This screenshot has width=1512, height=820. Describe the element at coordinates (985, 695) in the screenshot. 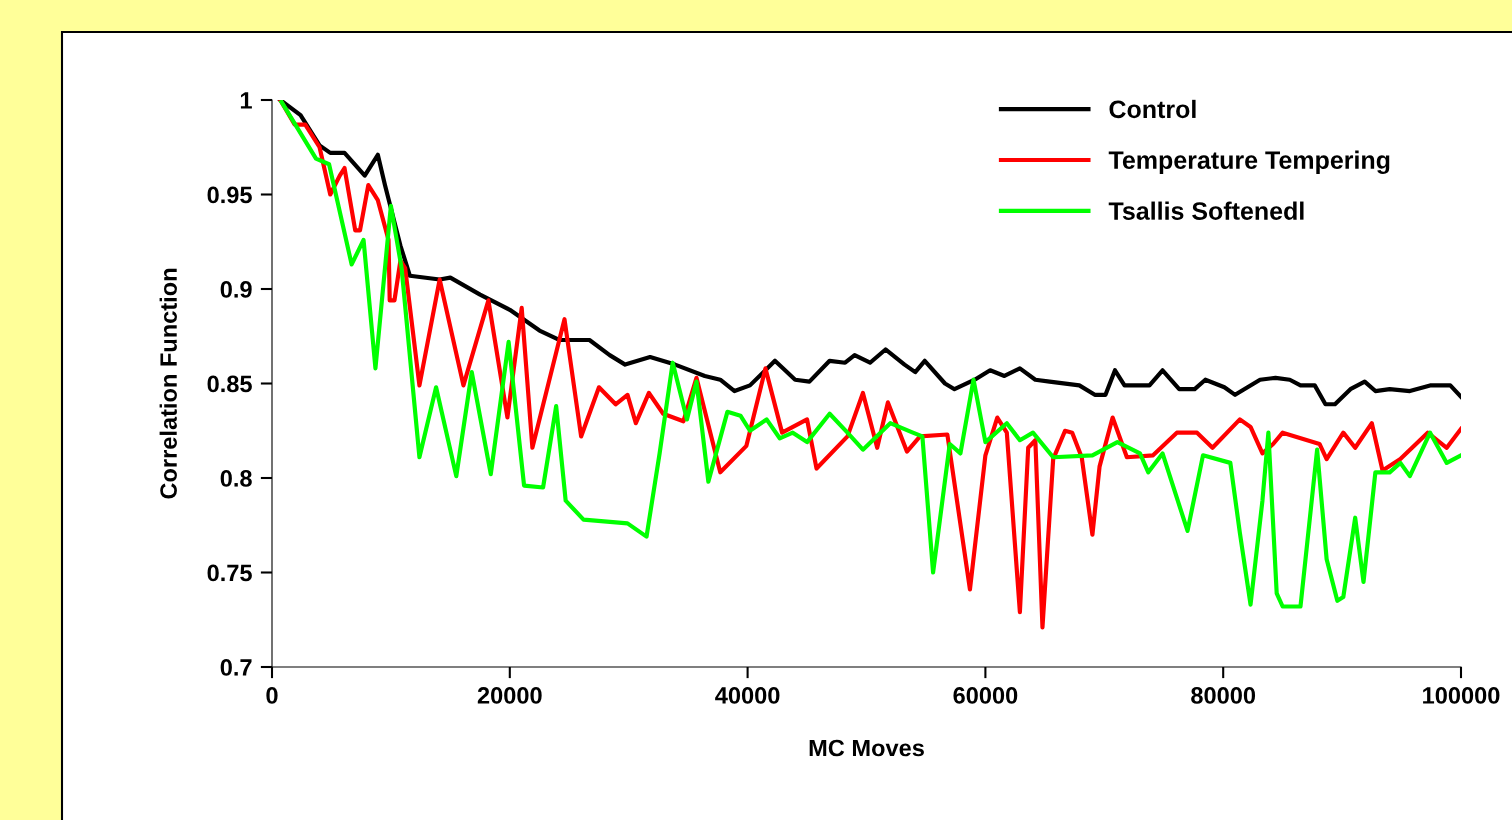

I see `x-tick-label: 60000` at that location.